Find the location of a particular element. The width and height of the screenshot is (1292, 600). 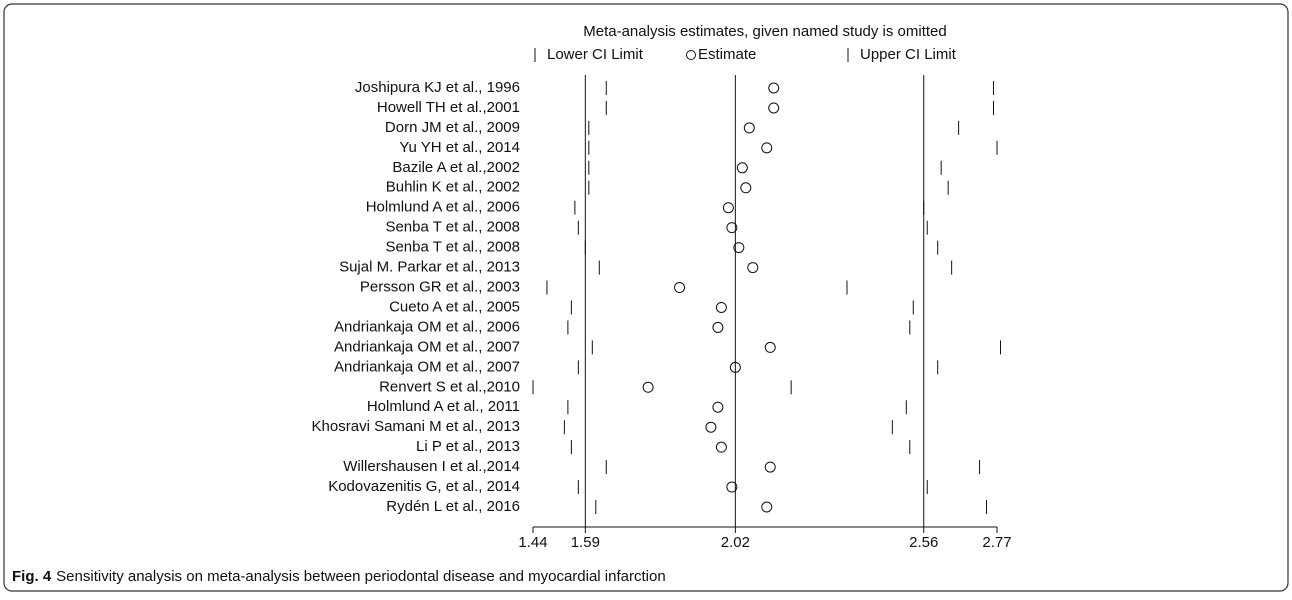

y-tick-label: Dorn JM et al., 2009 is located at coordinates (452, 127).